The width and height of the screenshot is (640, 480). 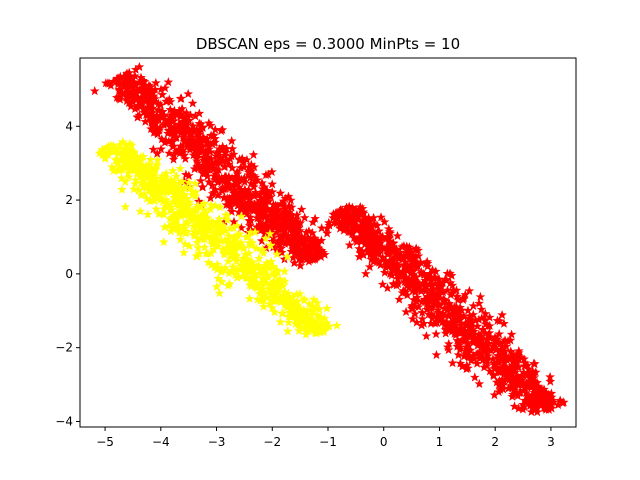 What do you see at coordinates (161, 442) in the screenshot?
I see `x-tick-label: −4` at bounding box center [161, 442].